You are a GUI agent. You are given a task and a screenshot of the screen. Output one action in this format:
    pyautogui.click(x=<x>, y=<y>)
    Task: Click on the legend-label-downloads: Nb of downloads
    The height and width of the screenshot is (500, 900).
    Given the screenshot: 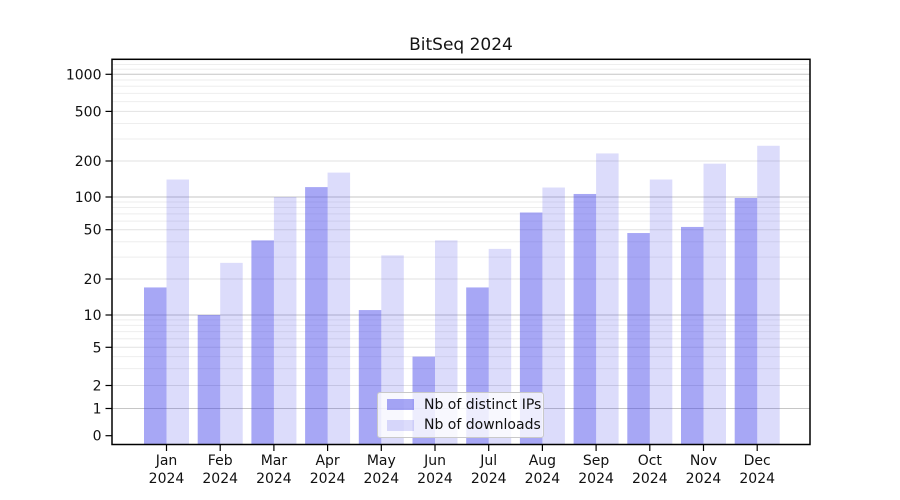 What is the action you would take?
    pyautogui.click(x=482, y=425)
    